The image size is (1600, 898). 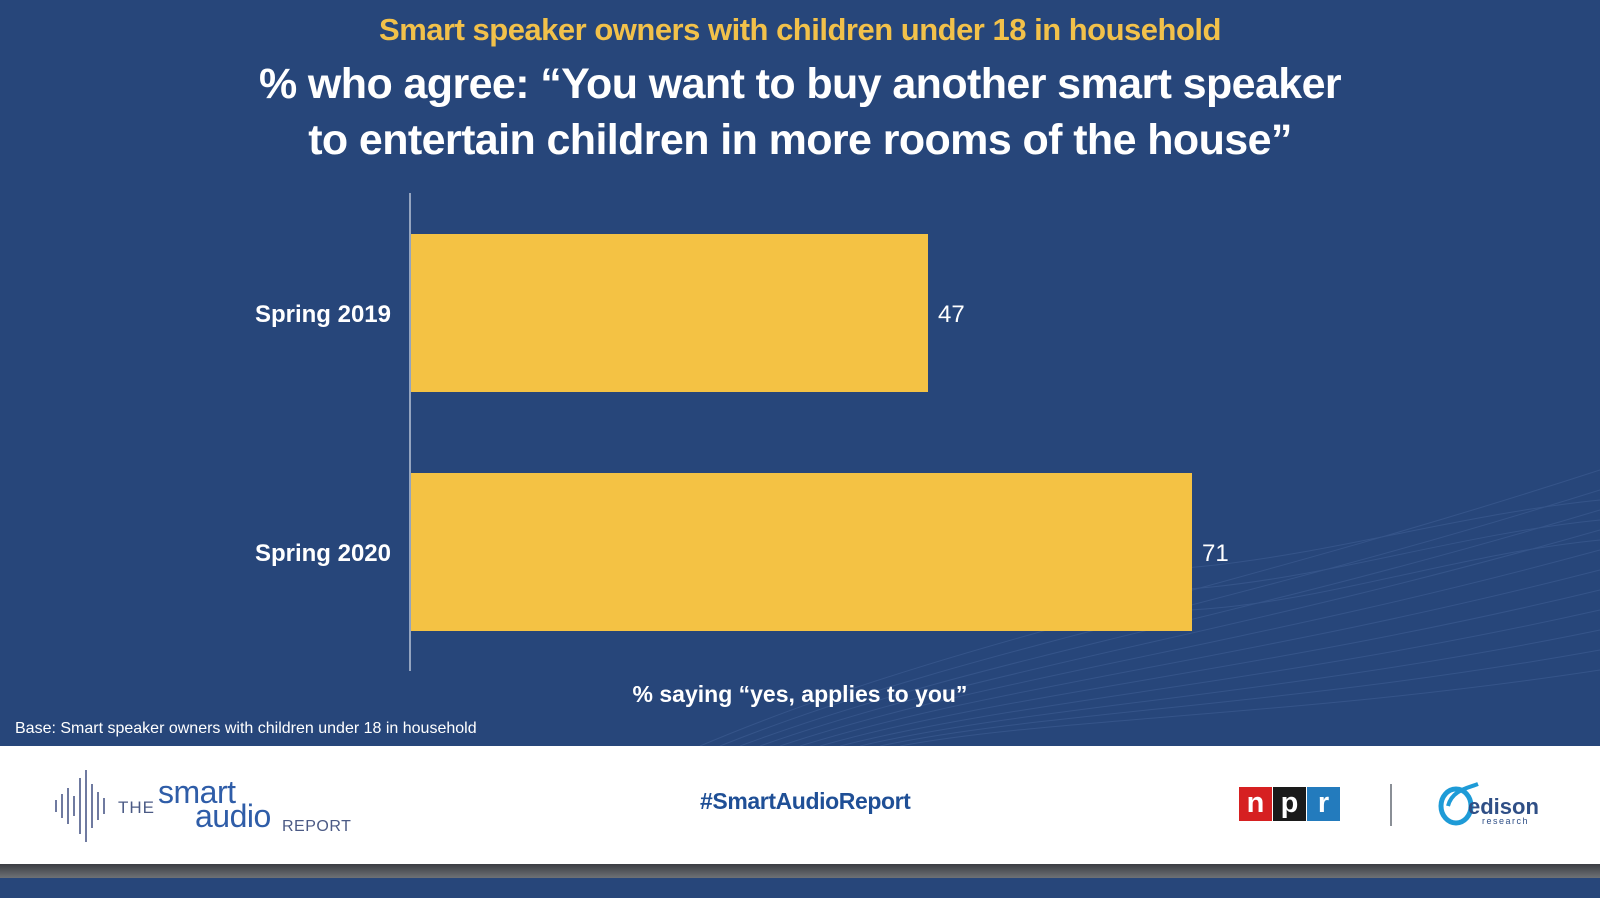 I want to click on x-axis-title: % saying “yes, applies to you”, so click(x=800, y=694).